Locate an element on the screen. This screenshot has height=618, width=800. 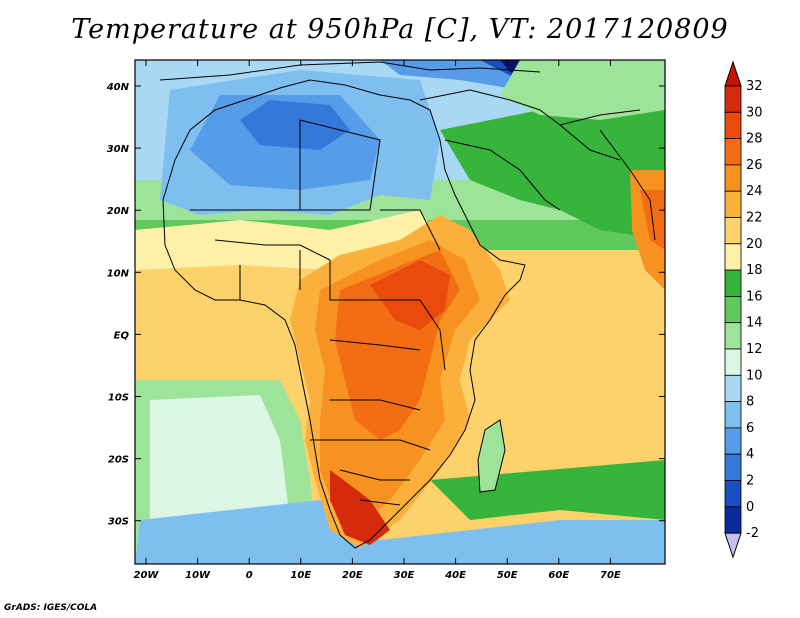
colorbar-label: 24 is located at coordinates (754, 191).